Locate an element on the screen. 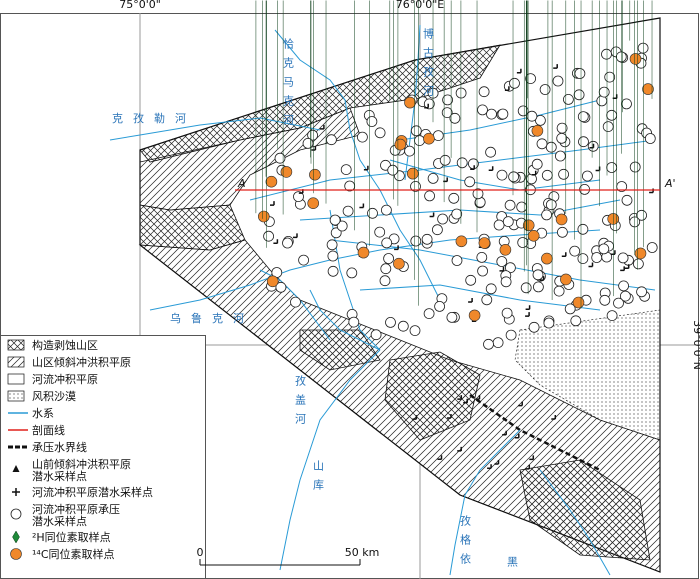 Image resolution: width=700 pixels, height=579 pixels. legend-label: ¹⁴C同位素取样点 is located at coordinates (73, 554).